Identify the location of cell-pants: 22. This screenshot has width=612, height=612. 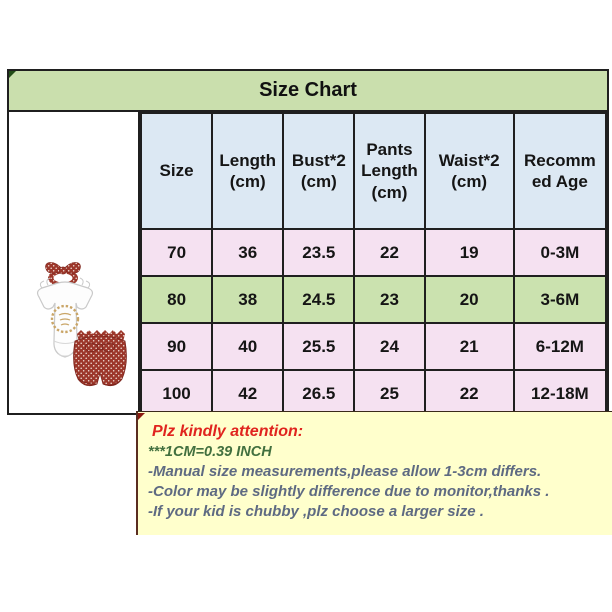
(389, 252).